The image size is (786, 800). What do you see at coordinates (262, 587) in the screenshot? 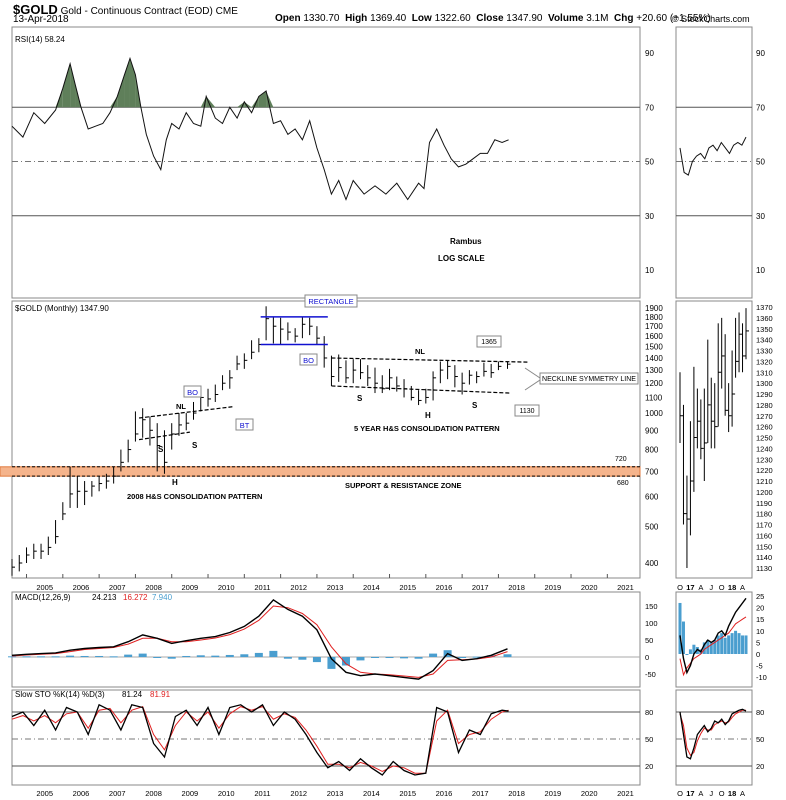
I see `price-x-tick-label: 2011` at bounding box center [262, 587].